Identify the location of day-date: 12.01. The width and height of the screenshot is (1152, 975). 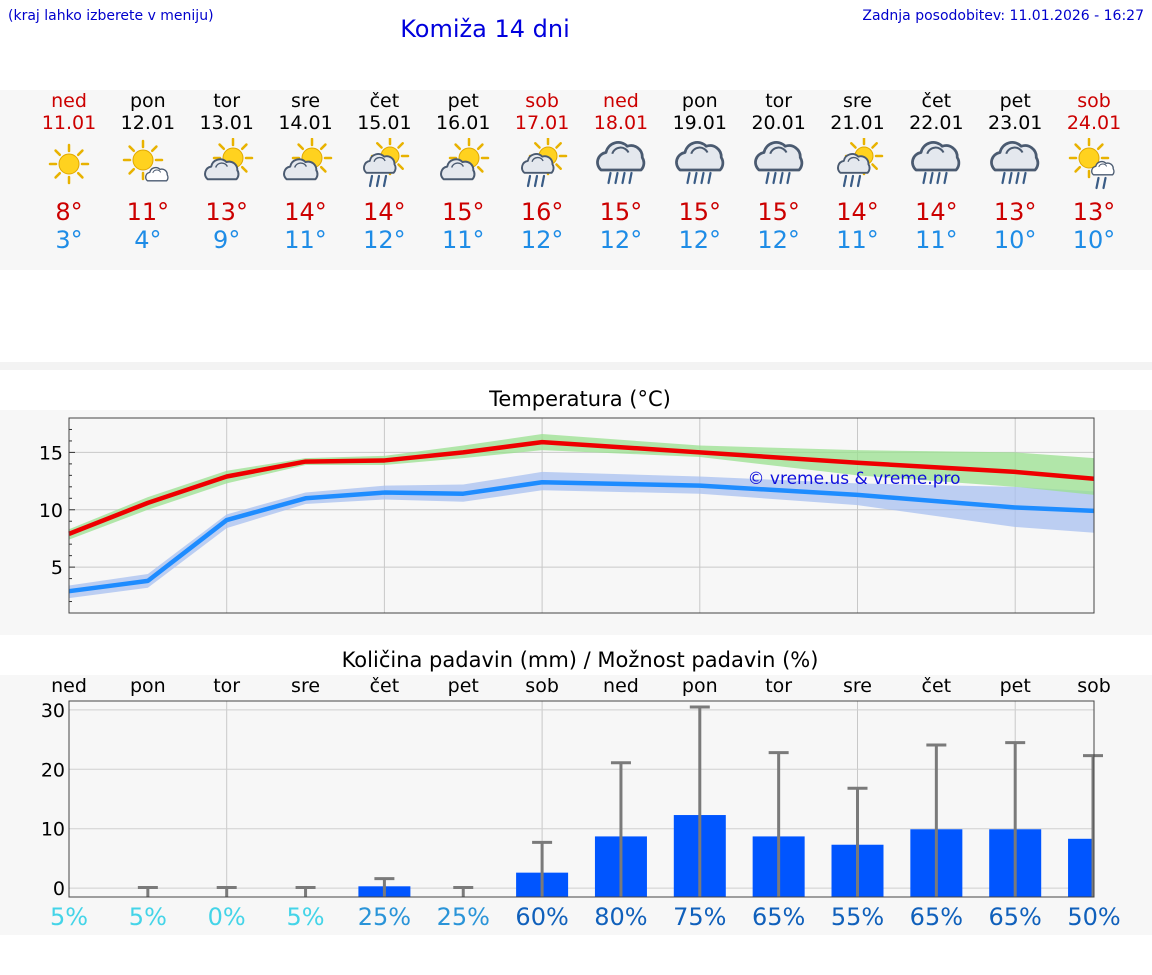
(148, 123).